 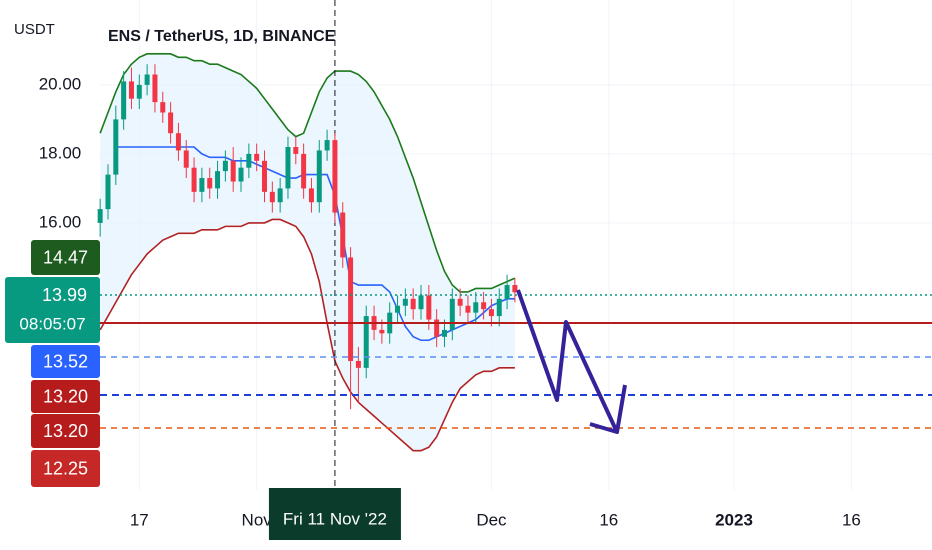 What do you see at coordinates (257, 519) in the screenshot?
I see `x-tick-label: Nov` at bounding box center [257, 519].